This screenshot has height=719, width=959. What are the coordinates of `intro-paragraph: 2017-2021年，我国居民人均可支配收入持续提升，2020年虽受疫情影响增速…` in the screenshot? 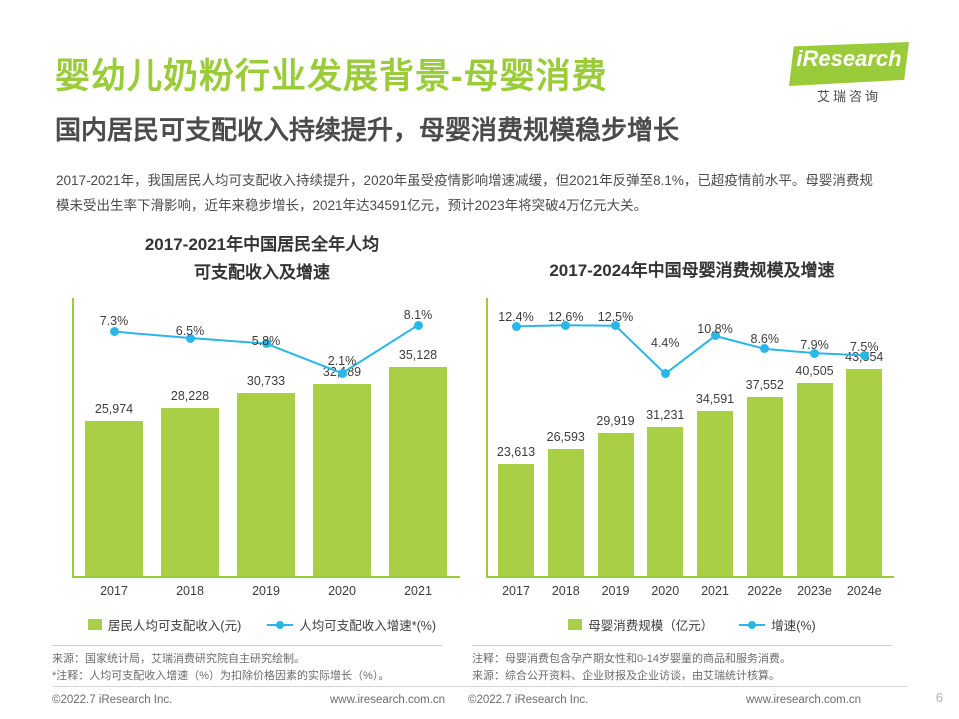 It's located at (464, 193).